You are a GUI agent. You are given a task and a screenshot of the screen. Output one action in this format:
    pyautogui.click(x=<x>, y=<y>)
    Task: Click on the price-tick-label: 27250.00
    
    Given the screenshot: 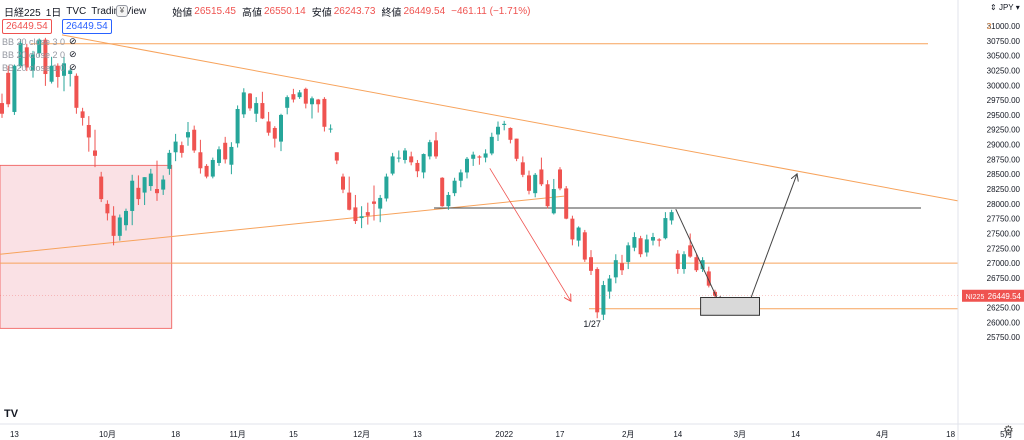 What is the action you would take?
    pyautogui.click(x=1004, y=248)
    